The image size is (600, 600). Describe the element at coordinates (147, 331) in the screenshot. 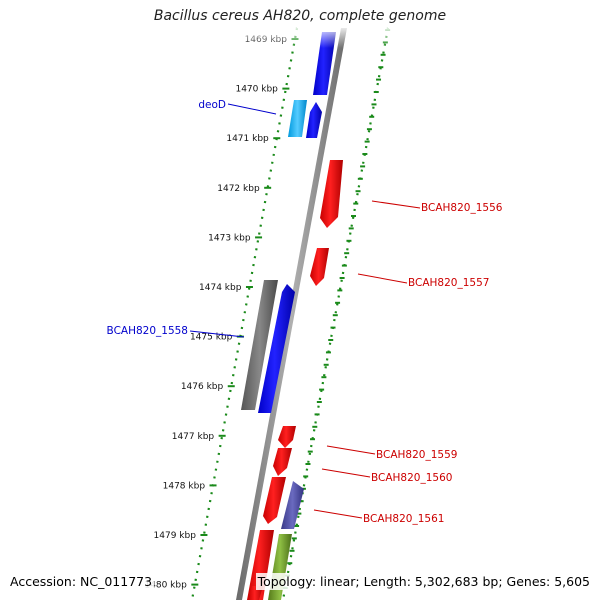

I see `gene-label-bcah820-1558: BCAH820_1558` at that location.